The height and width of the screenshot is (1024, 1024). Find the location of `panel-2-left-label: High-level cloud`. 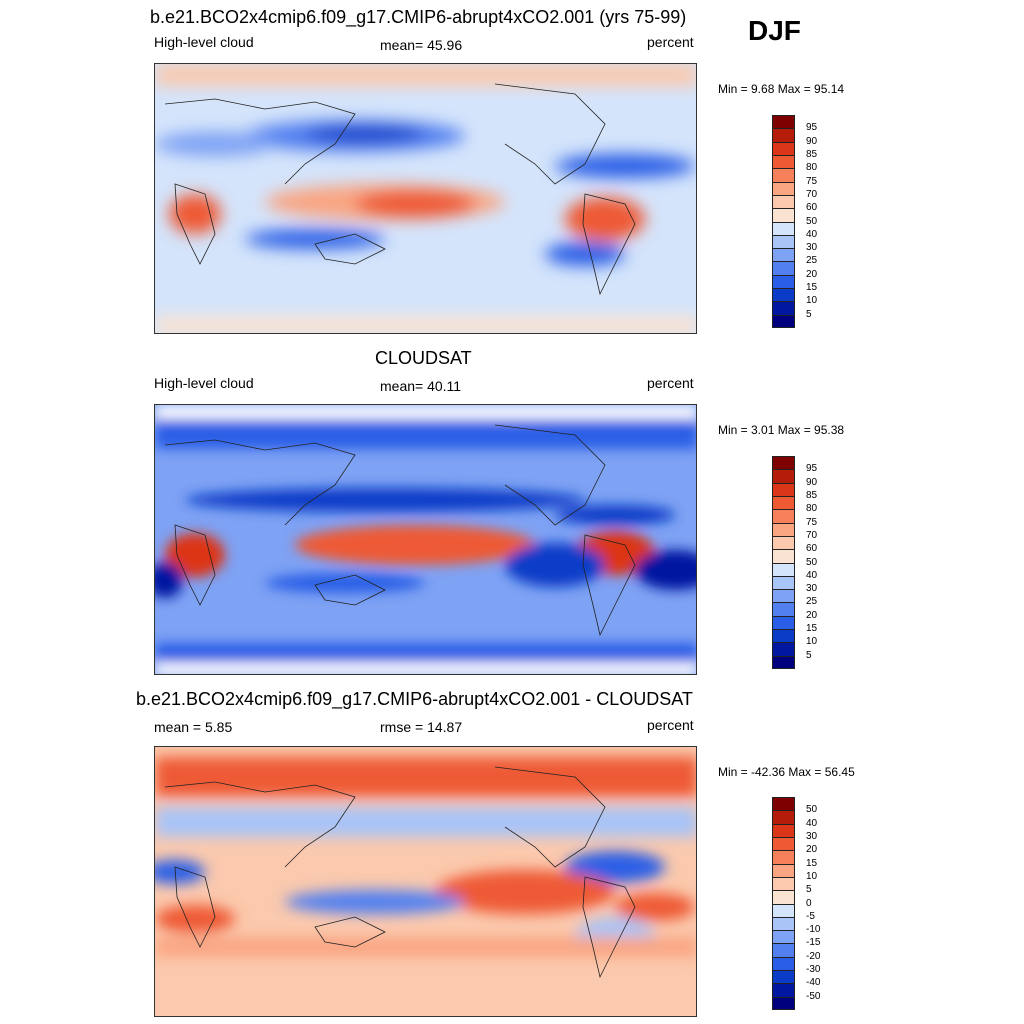

panel-2-left-label: High-level cloud is located at coordinates (204, 383).